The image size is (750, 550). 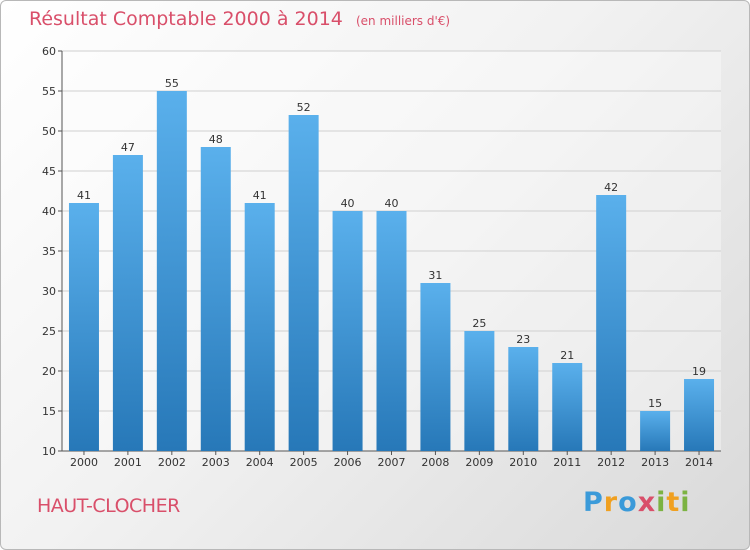 What do you see at coordinates (435, 275) in the screenshot?
I see `bar-value-label: 31` at bounding box center [435, 275].